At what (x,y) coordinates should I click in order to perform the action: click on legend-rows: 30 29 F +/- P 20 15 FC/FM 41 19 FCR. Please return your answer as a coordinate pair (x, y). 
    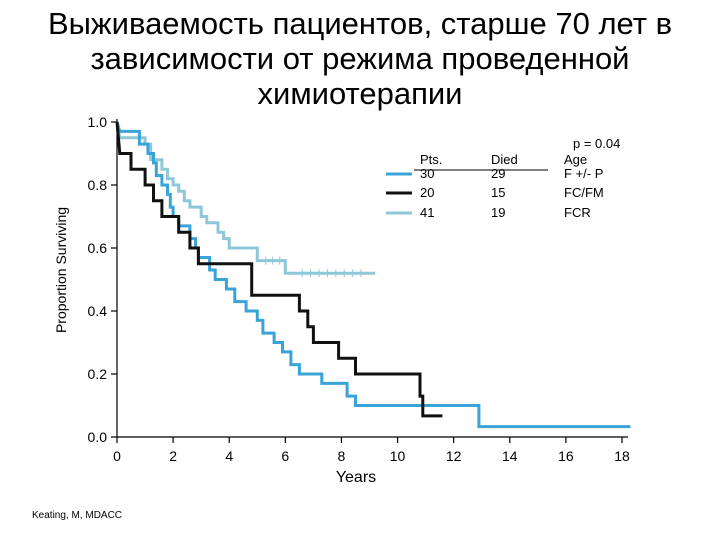
    Looking at the image, I should click on (495, 193).